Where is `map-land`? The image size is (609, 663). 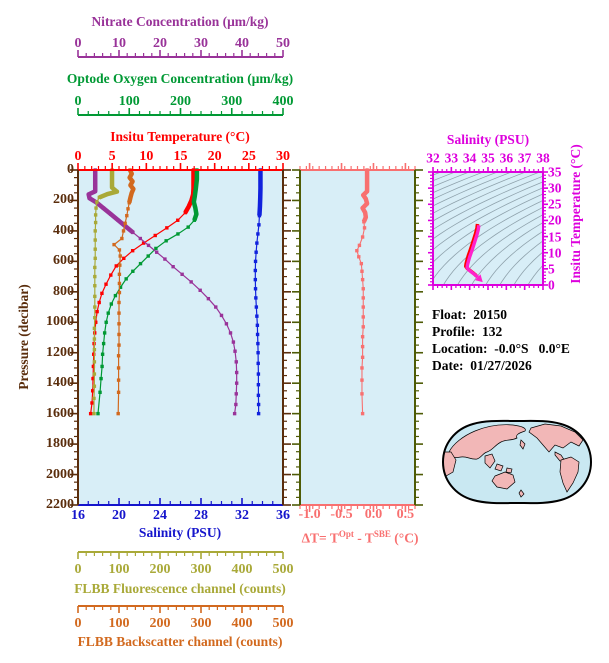
map-land is located at coordinates (516, 460).